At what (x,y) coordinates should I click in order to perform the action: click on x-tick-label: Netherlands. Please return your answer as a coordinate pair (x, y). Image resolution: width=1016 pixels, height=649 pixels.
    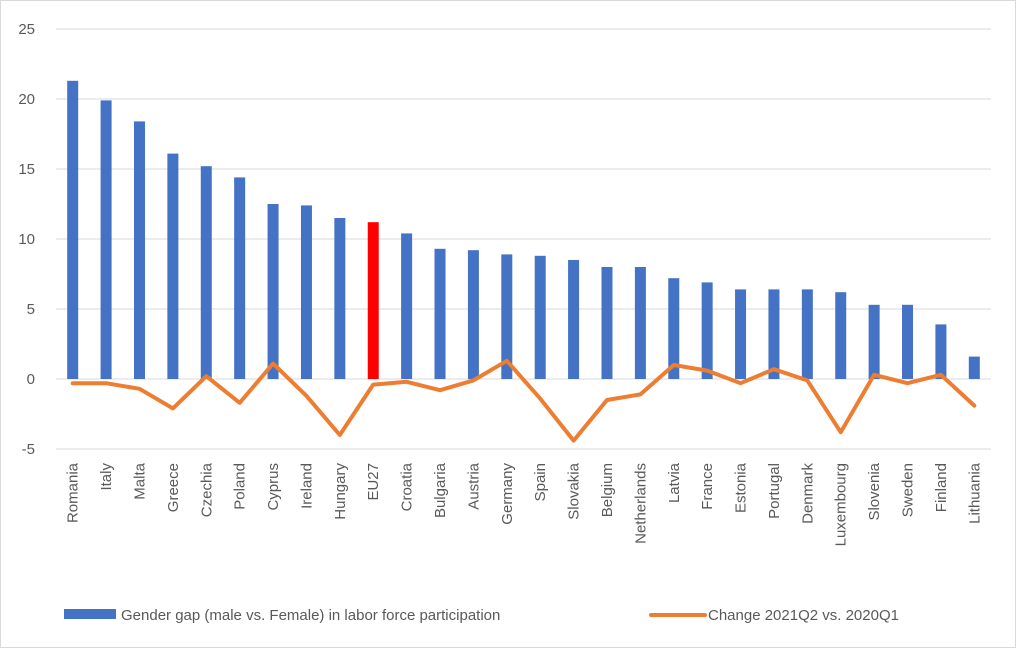
    Looking at the image, I should click on (640, 503).